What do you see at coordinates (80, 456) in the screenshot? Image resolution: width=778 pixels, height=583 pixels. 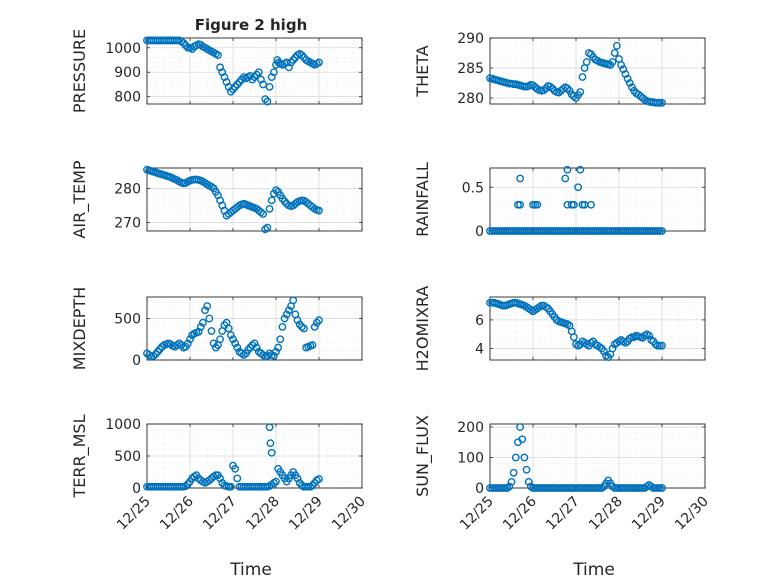 I see `y-axis-label: TERR_MSL` at bounding box center [80, 456].